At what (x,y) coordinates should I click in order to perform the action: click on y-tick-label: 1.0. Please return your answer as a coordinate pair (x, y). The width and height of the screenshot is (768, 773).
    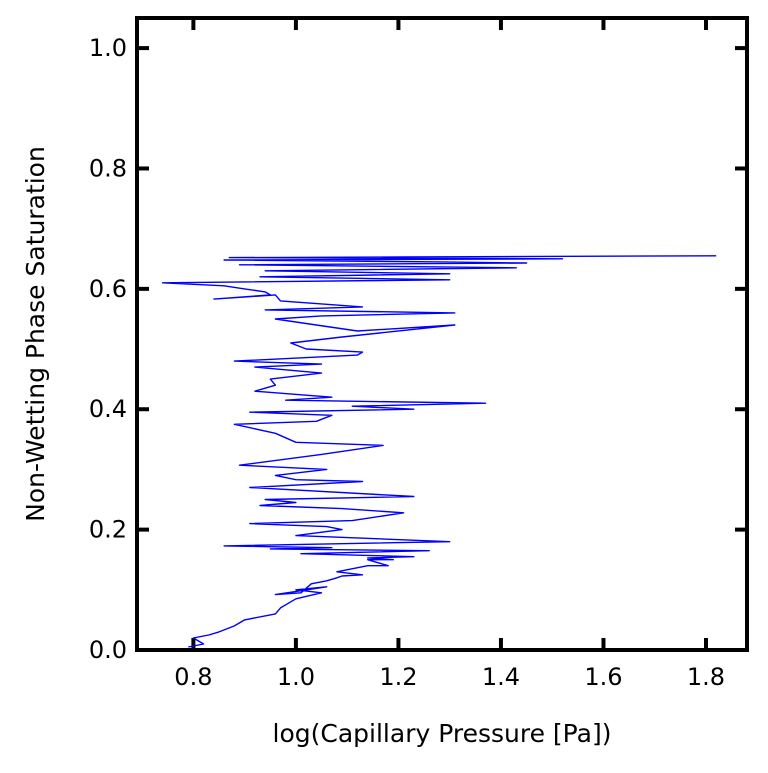
    Looking at the image, I should click on (108, 48).